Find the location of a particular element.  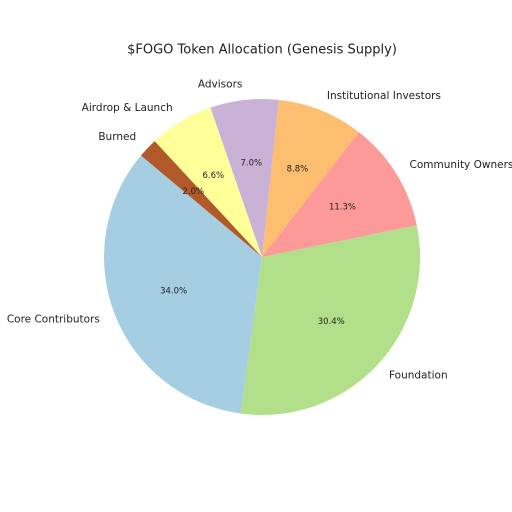

pct-label: 30.4% is located at coordinates (331, 322).